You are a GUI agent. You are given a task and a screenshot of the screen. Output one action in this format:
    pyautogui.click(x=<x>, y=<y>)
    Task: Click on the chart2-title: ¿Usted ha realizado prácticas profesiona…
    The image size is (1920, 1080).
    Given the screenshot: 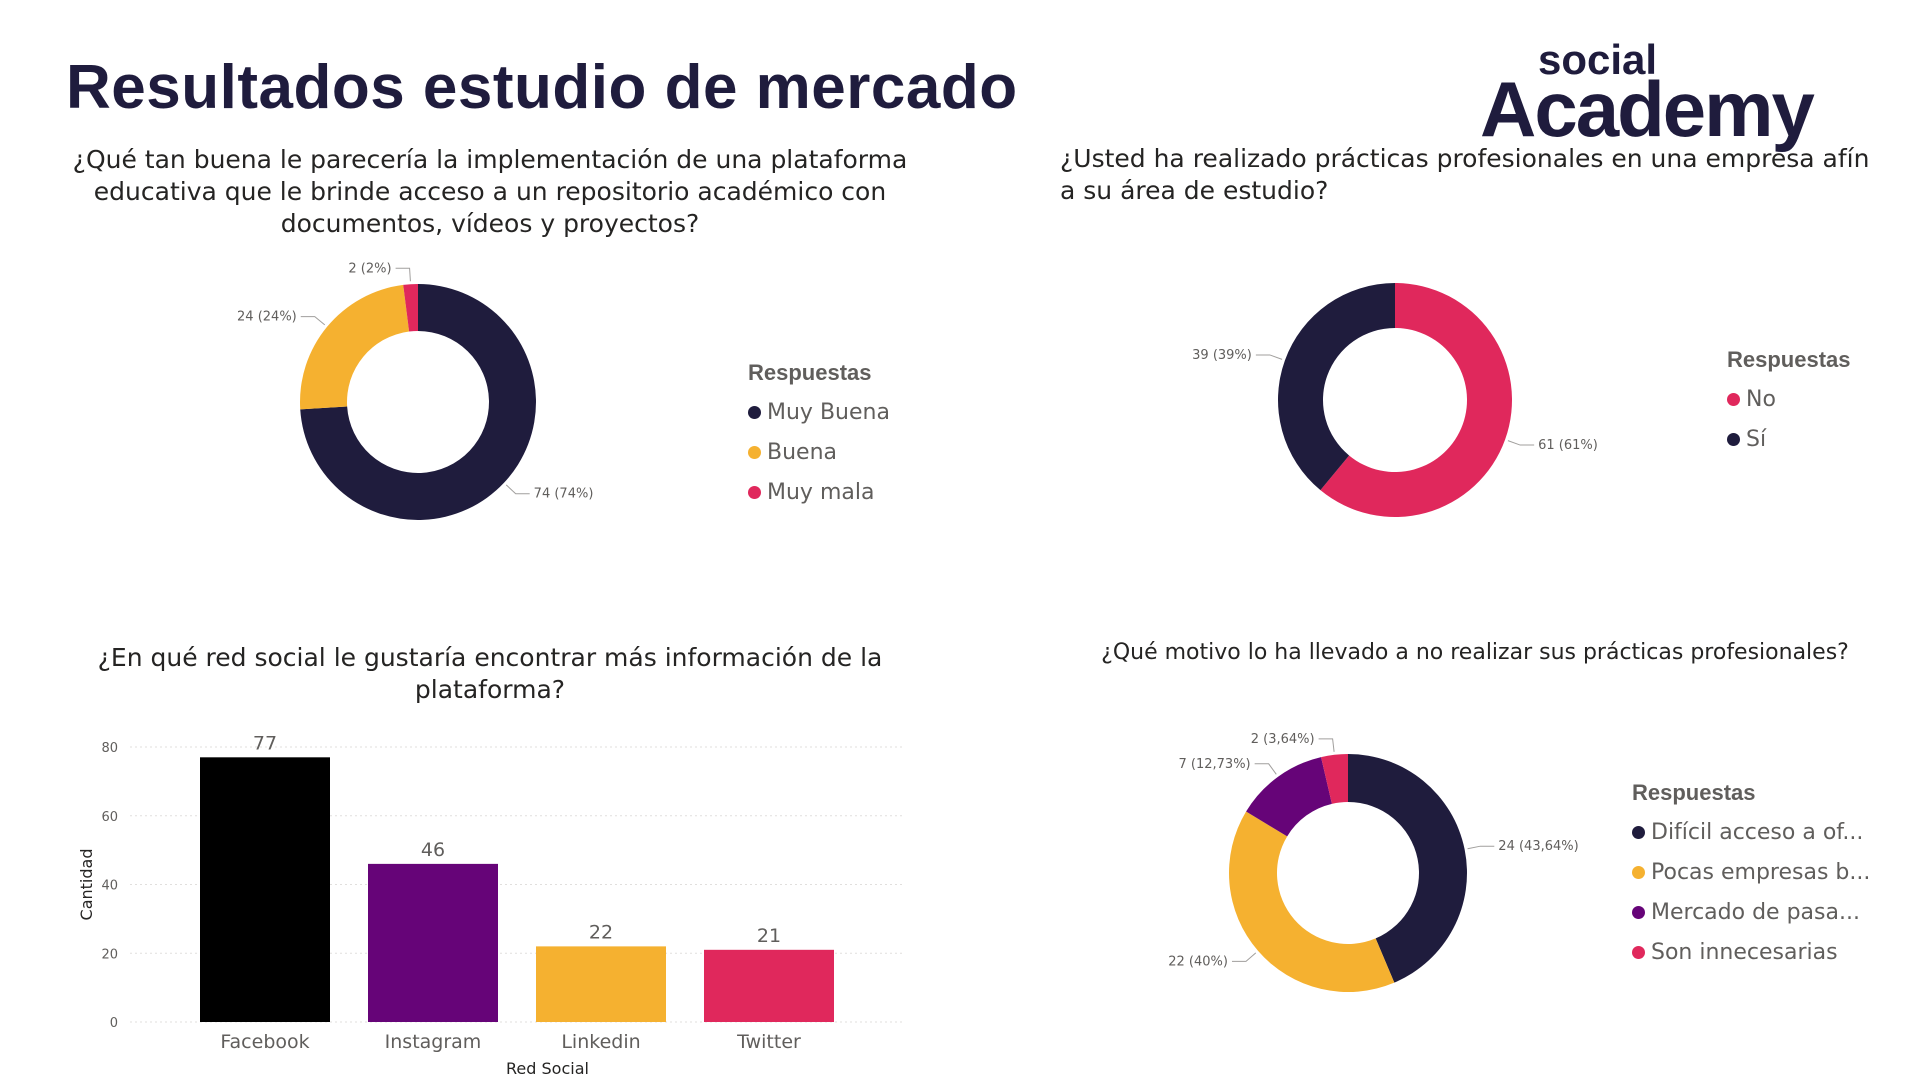 What is the action you would take?
    pyautogui.click(x=1475, y=175)
    